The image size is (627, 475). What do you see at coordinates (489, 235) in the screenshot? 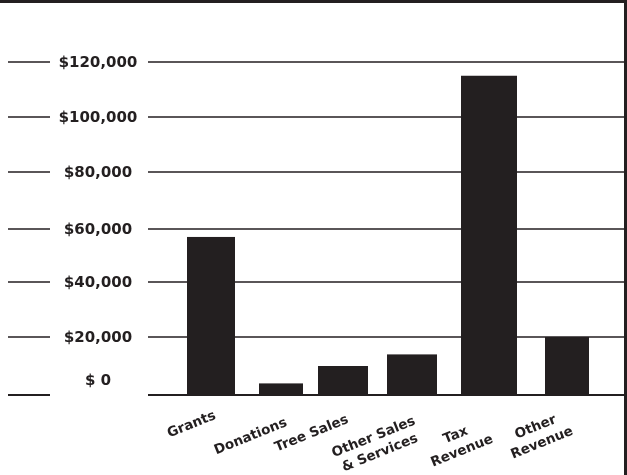
I see `bar-tax-revenue` at bounding box center [489, 235].